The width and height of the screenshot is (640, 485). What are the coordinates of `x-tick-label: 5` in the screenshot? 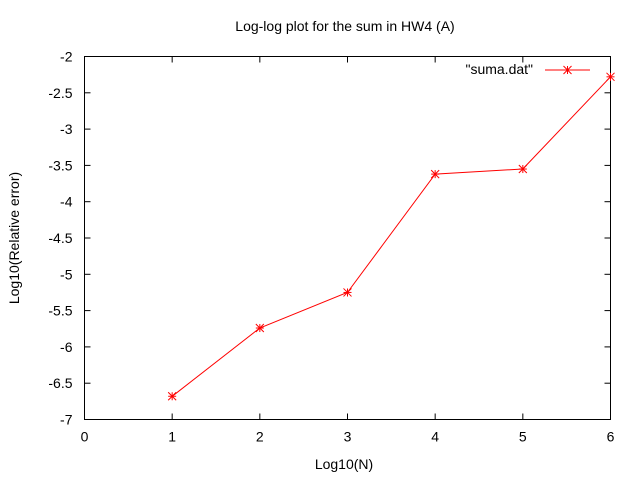 It's located at (523, 437).